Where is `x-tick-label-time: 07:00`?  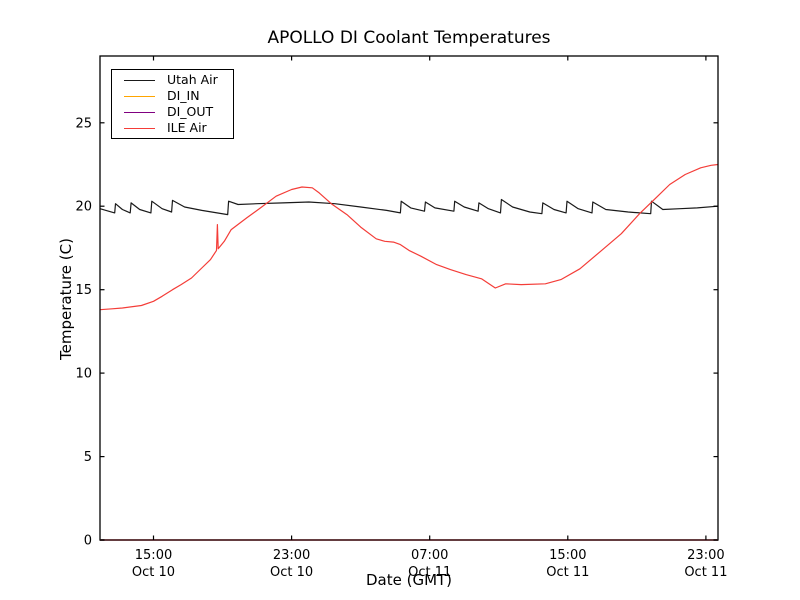
x-tick-label-time: 07:00 is located at coordinates (429, 555).